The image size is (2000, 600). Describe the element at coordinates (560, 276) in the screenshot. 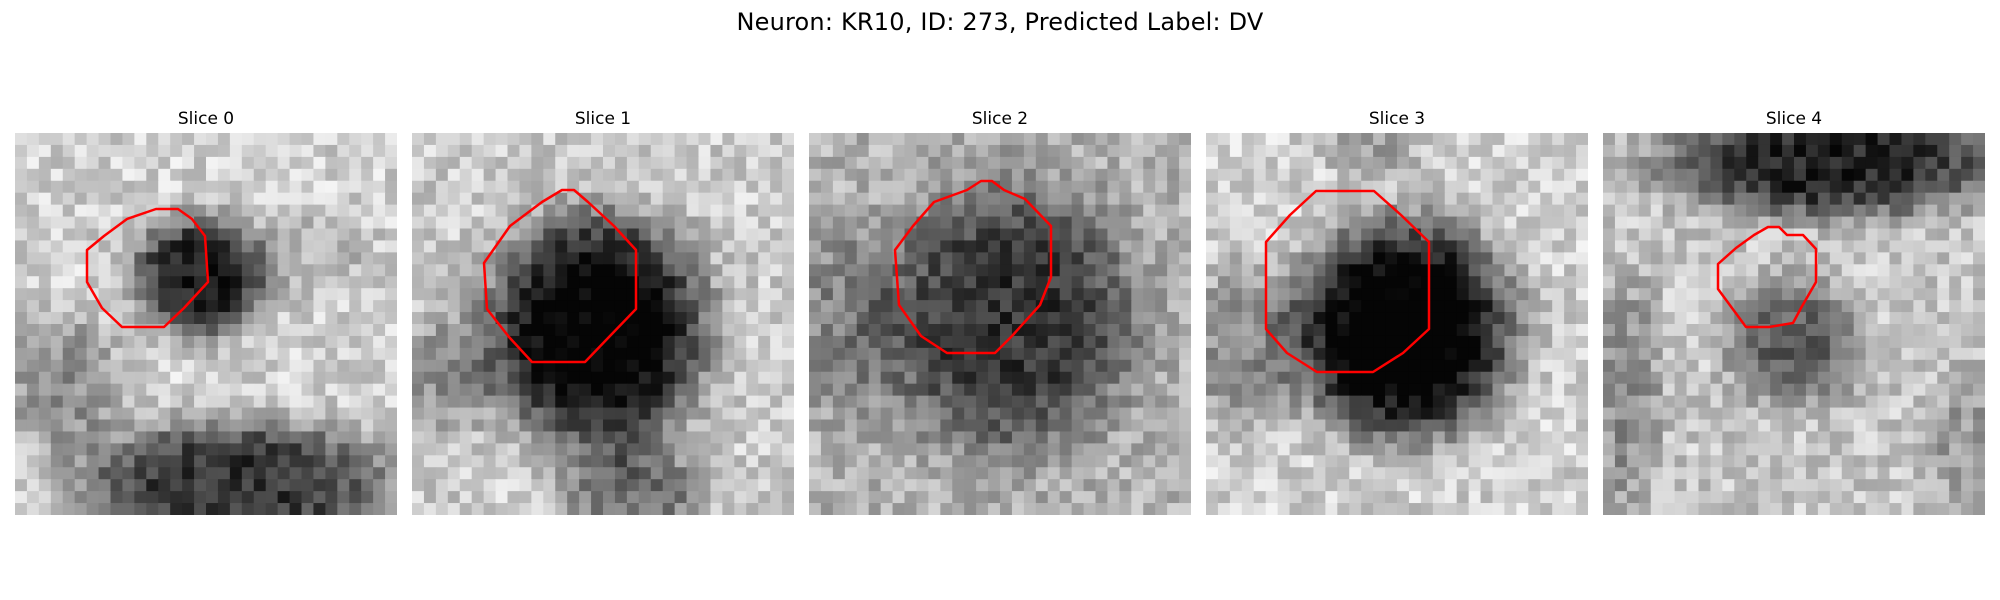

I see `slice-1-contour` at that location.